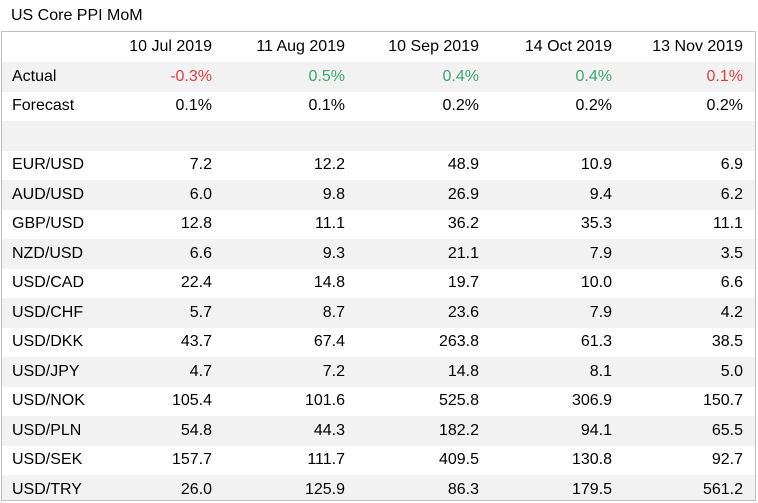 This screenshot has width=758, height=503. What do you see at coordinates (689, 372) in the screenshot?
I see `volatility-value: 5.0` at bounding box center [689, 372].